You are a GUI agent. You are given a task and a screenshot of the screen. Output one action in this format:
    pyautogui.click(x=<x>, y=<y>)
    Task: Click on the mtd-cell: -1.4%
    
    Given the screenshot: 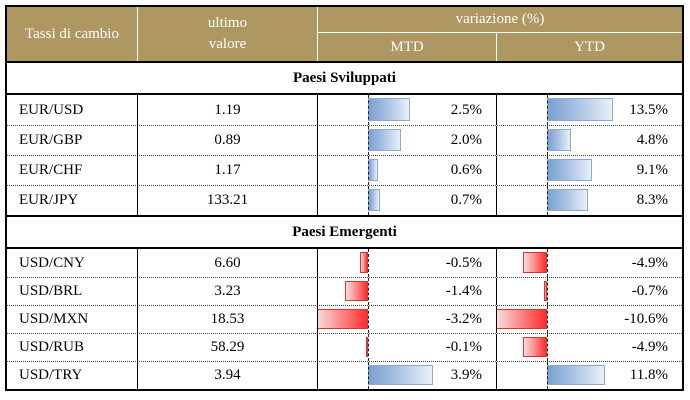 What is the action you would take?
    pyautogui.click(x=407, y=291)
    